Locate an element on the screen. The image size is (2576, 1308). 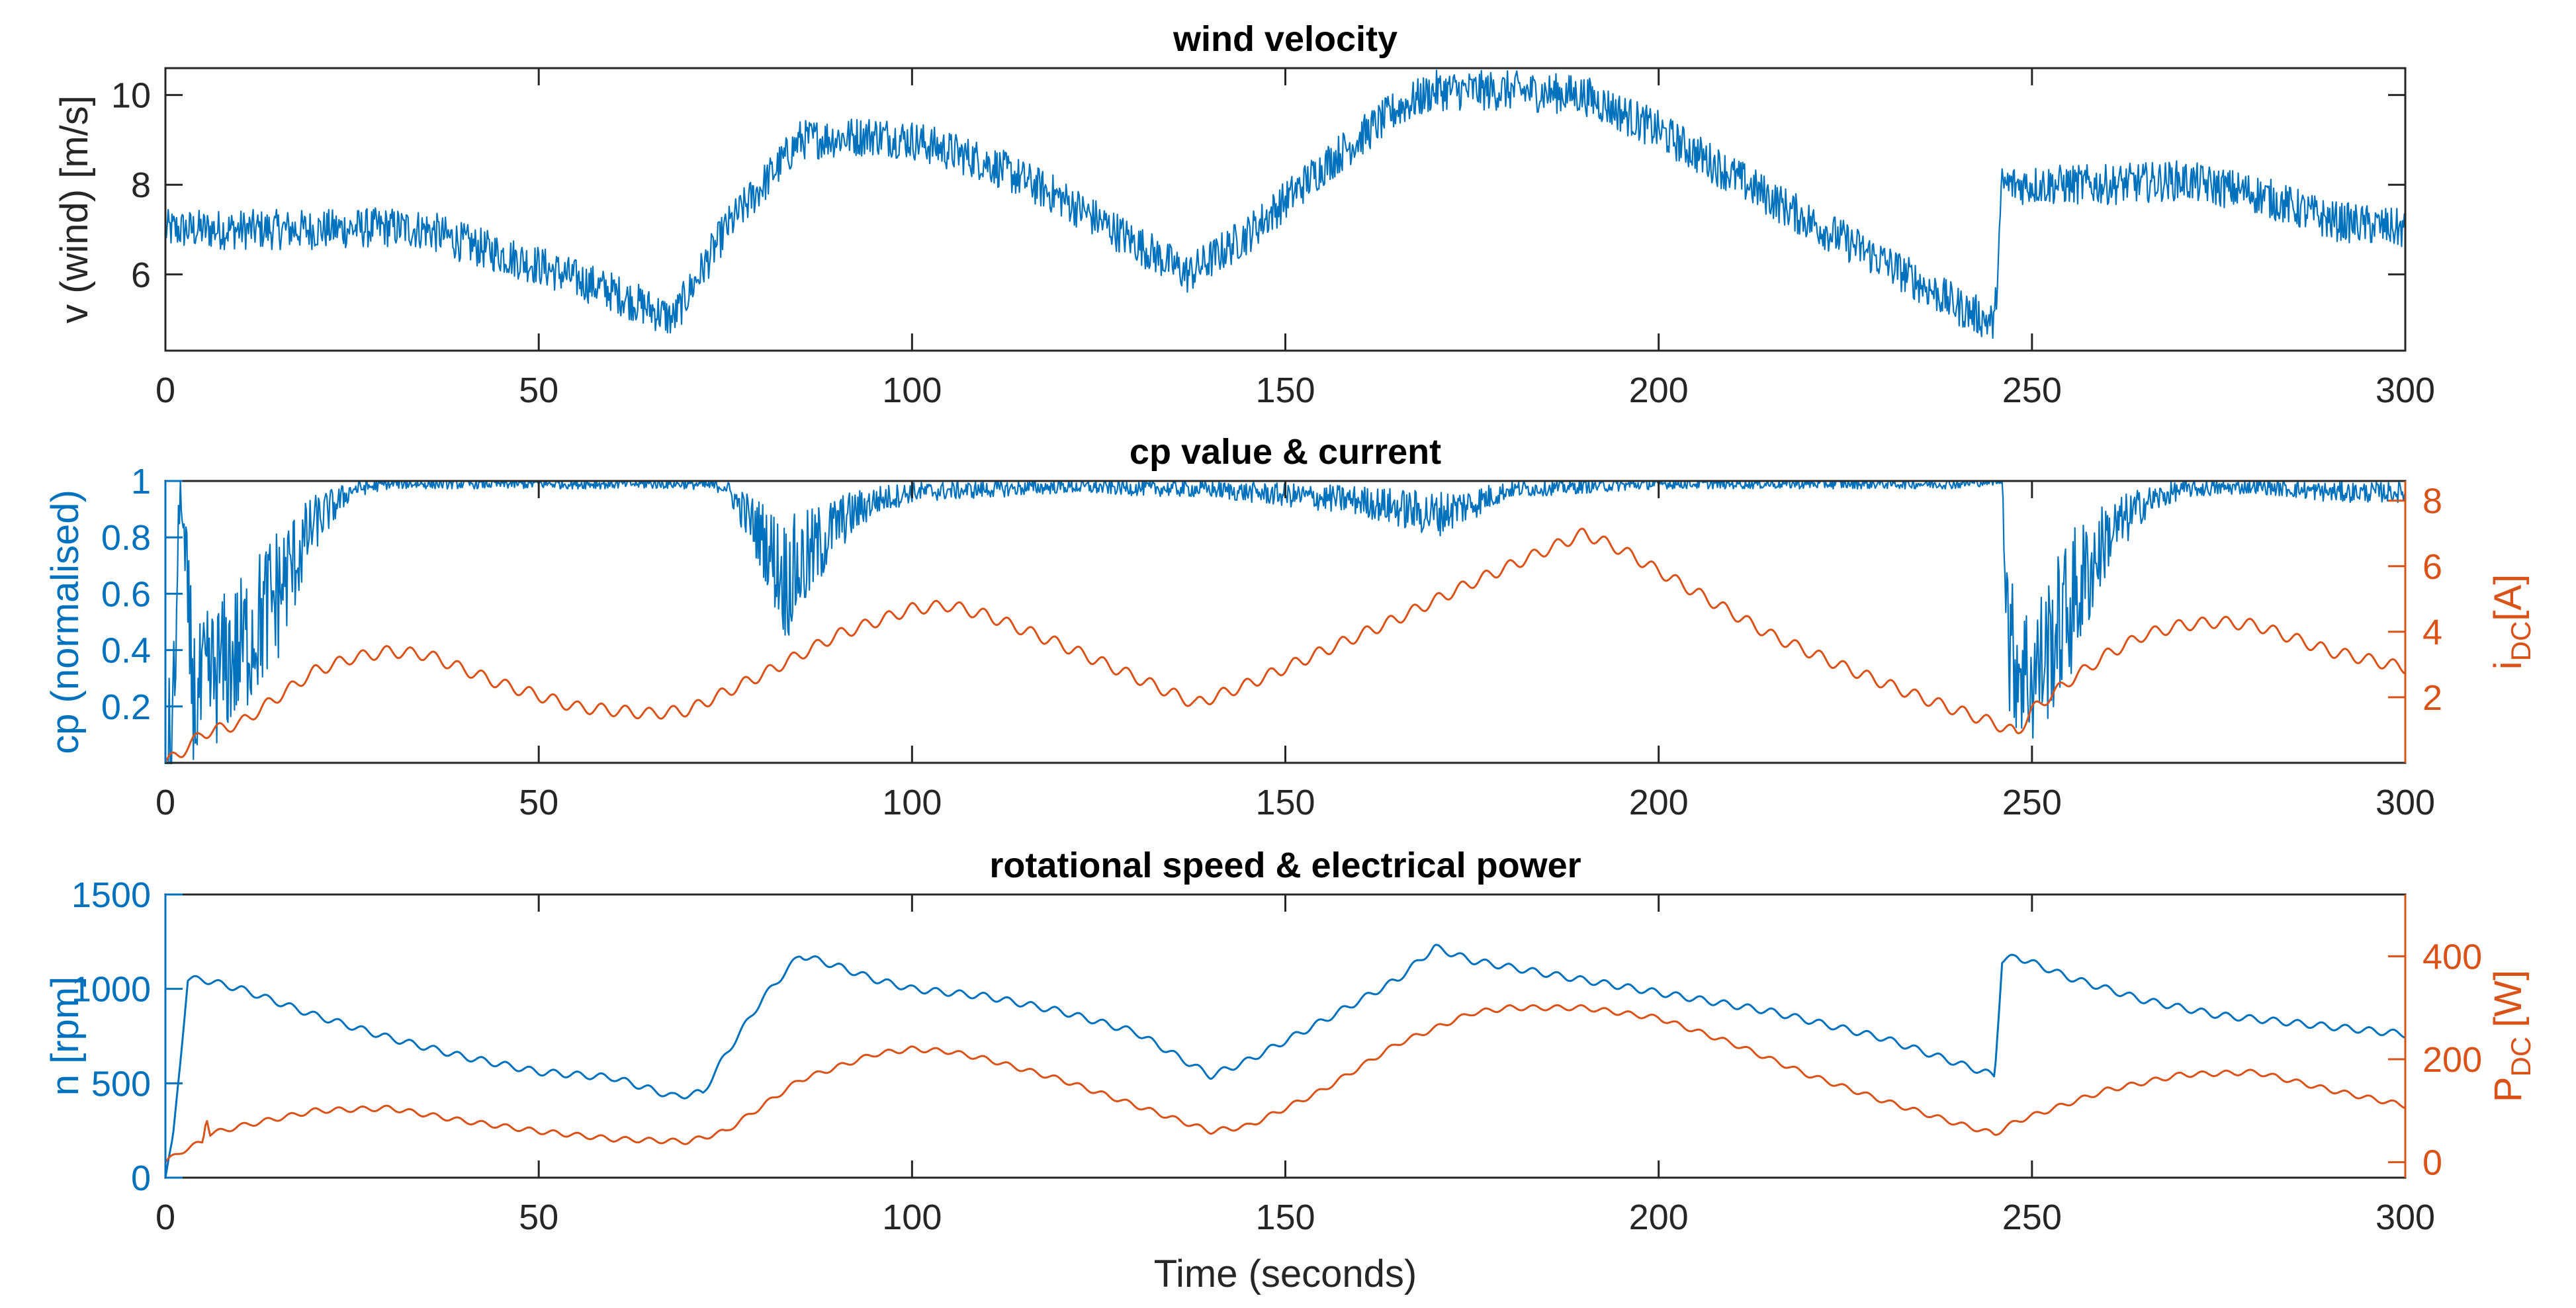
y-right-tick-label: 200 is located at coordinates (2452, 1060).